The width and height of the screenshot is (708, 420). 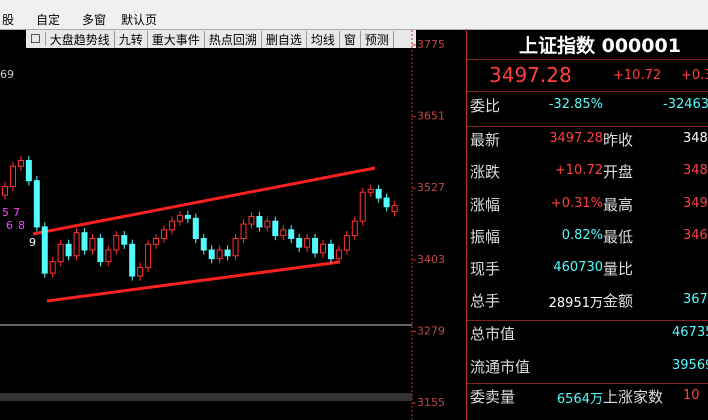 What do you see at coordinates (8, 20) in the screenshot?
I see `toolbar-button: 股` at bounding box center [8, 20].